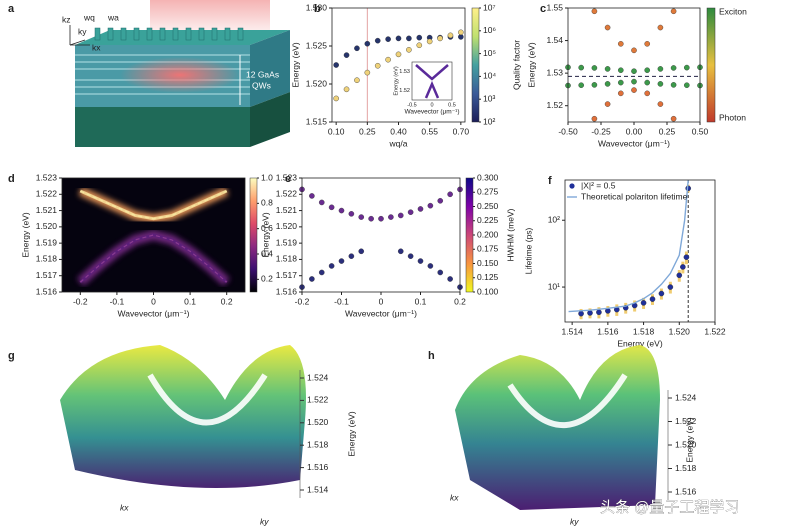 This screenshot has height=530, width=800. I want to click on x-tick-label: -0.2, so click(80, 301).